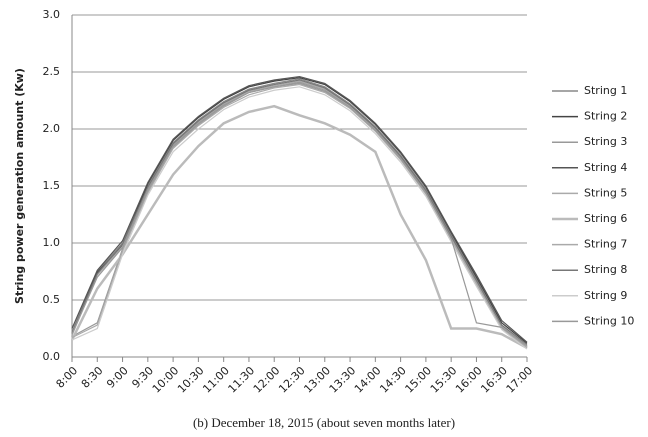 This screenshot has width=648, height=437. I want to click on x-tick-label: 14:00, so click(368, 380).